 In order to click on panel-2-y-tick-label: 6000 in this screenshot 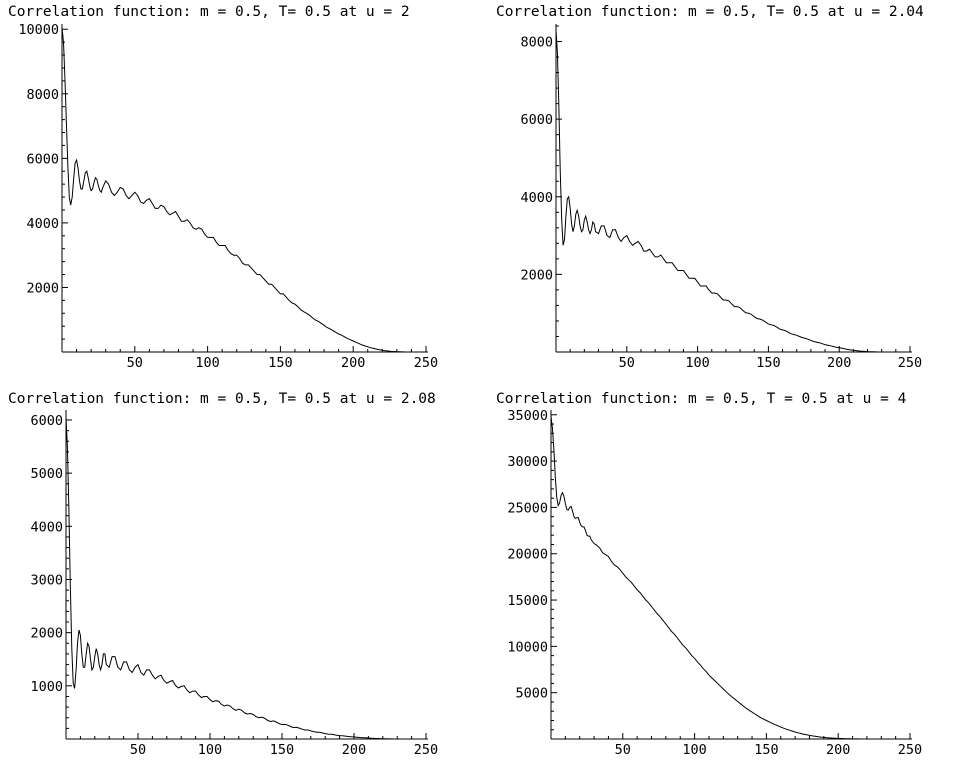, I will do `click(536, 120)`.